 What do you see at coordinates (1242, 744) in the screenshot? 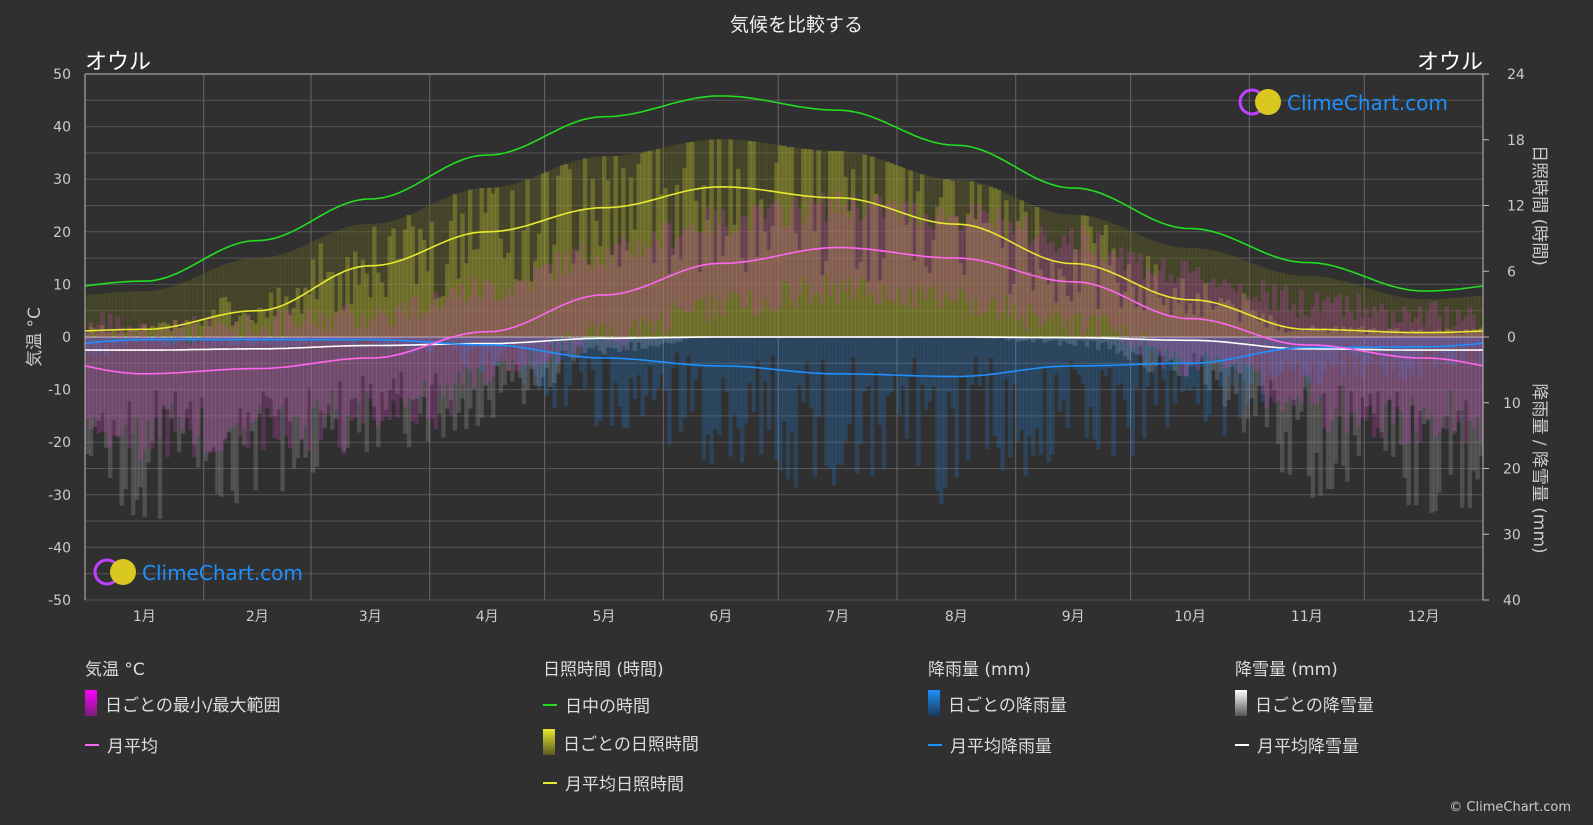
I see `line-swatch-icon` at bounding box center [1242, 744].